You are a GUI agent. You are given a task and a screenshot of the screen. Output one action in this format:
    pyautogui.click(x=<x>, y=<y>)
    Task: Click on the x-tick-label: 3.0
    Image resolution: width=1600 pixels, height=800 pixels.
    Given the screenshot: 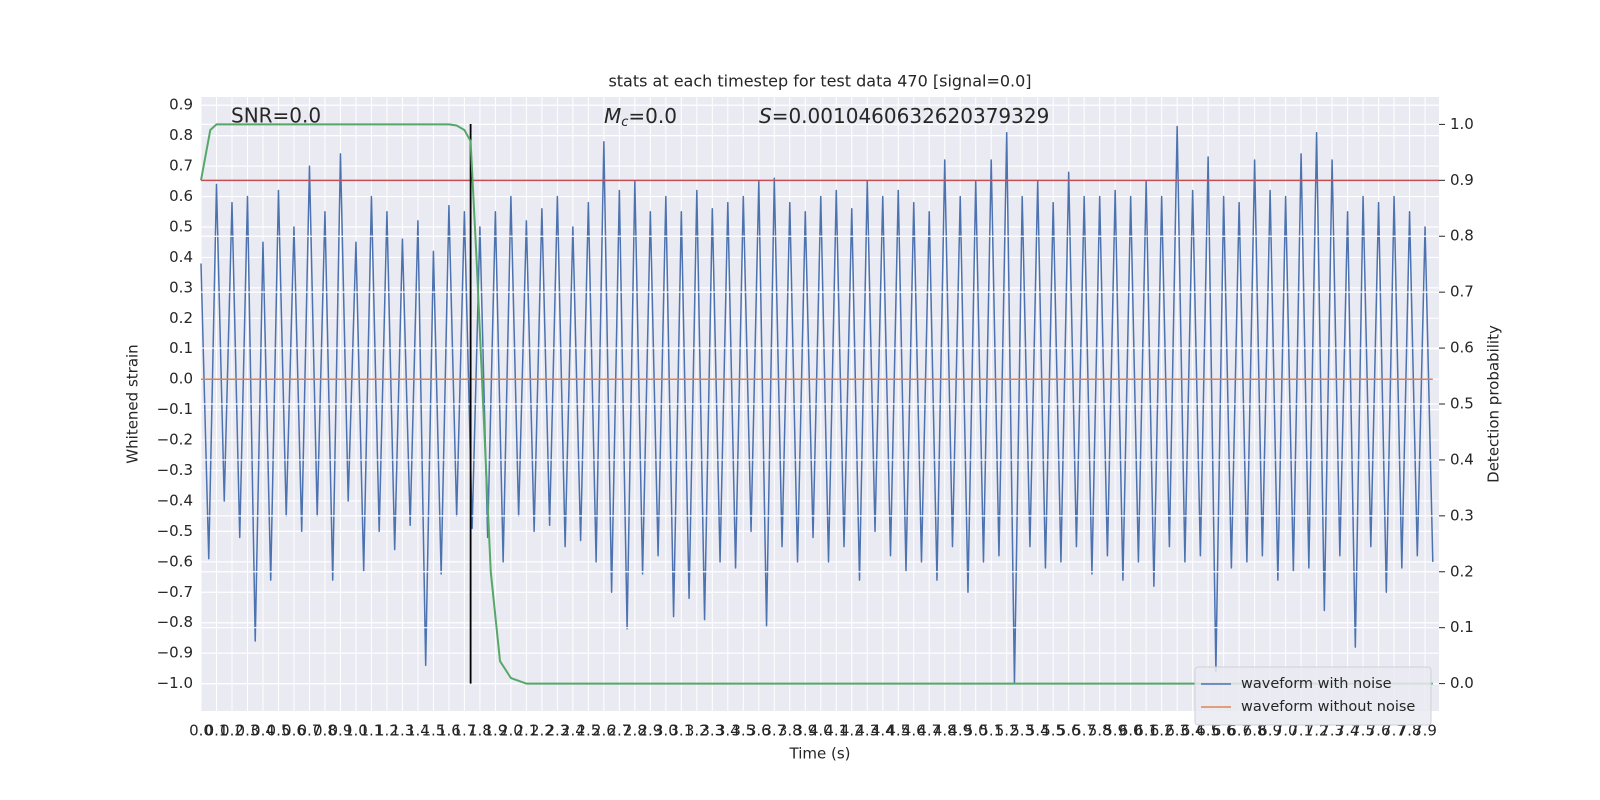 What is the action you would take?
    pyautogui.click(x=666, y=731)
    